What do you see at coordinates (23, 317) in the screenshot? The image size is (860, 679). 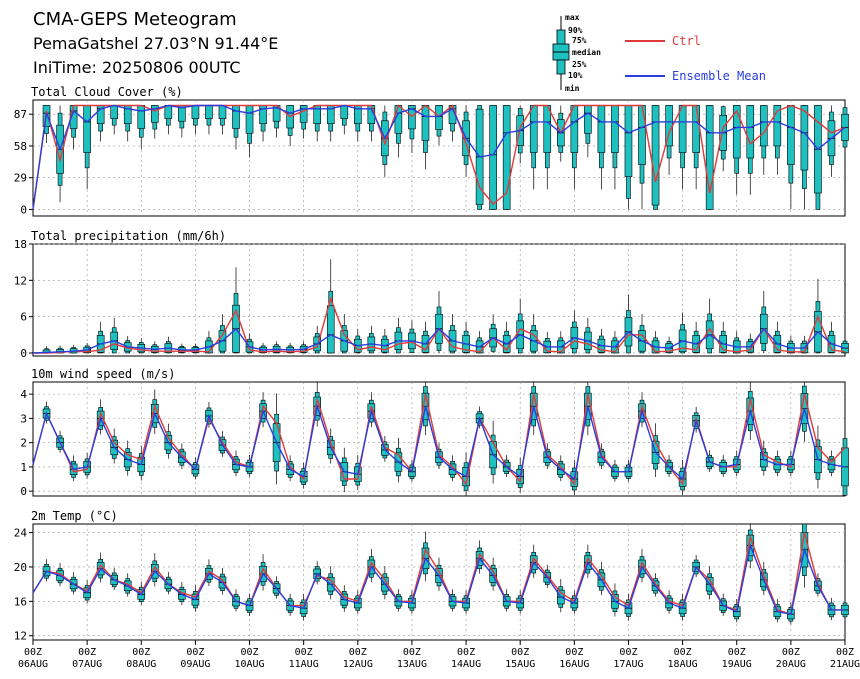 I see `y-tick-label: 6` at bounding box center [23, 317].